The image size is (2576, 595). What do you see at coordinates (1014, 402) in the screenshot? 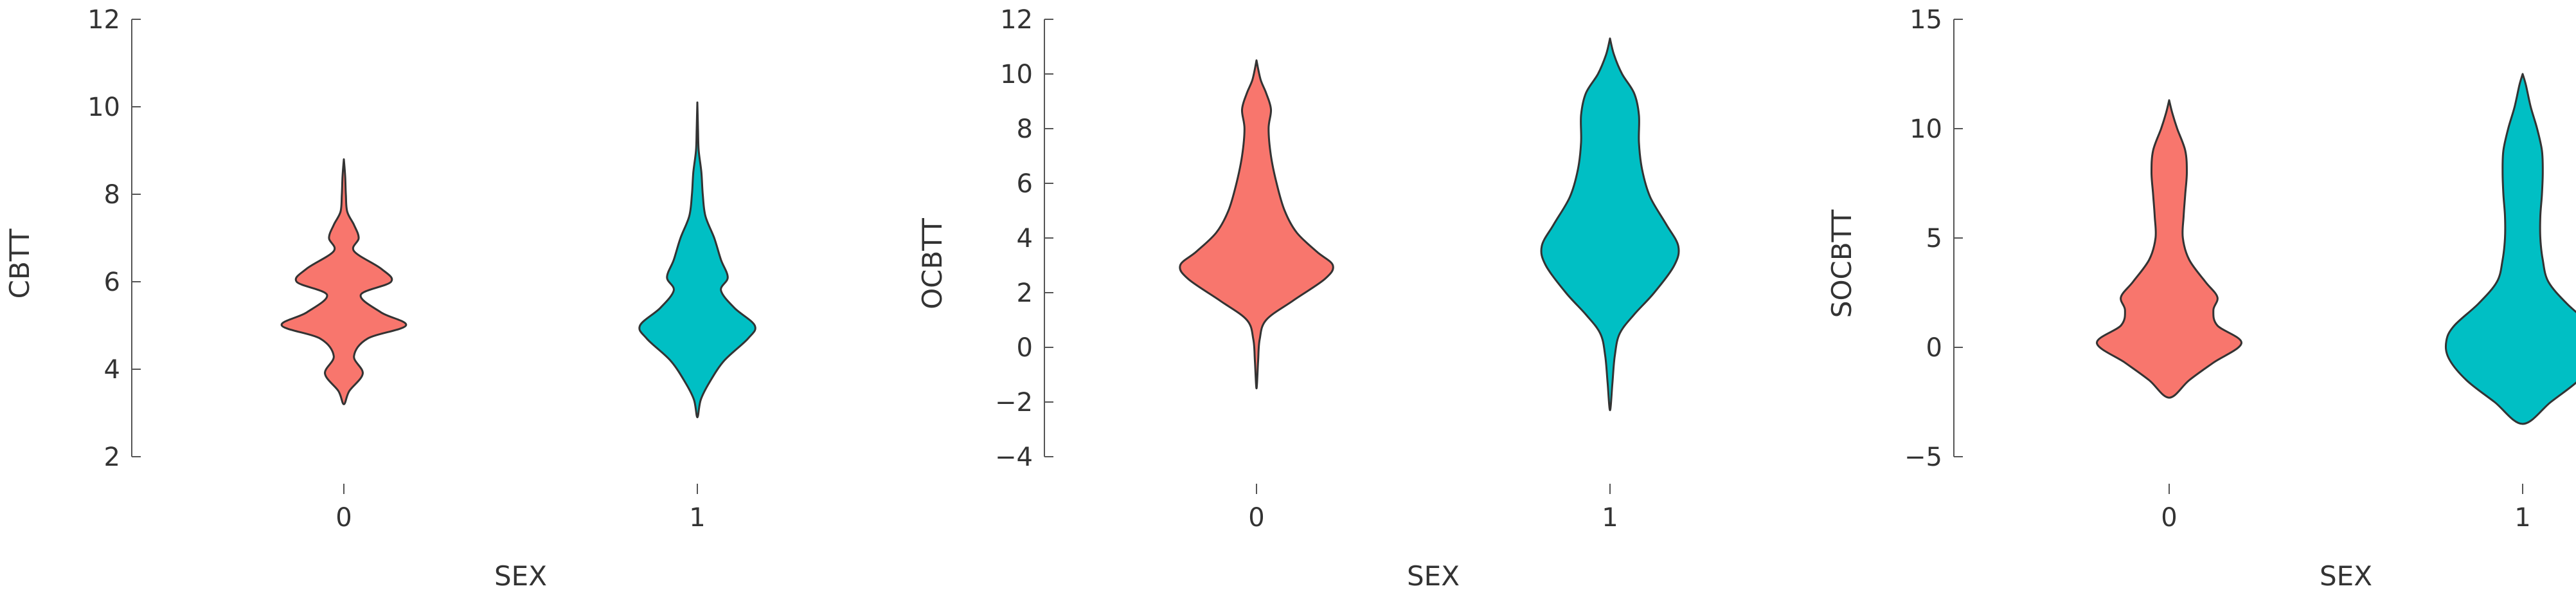
I see `y-tick-label: −2` at bounding box center [1014, 402].